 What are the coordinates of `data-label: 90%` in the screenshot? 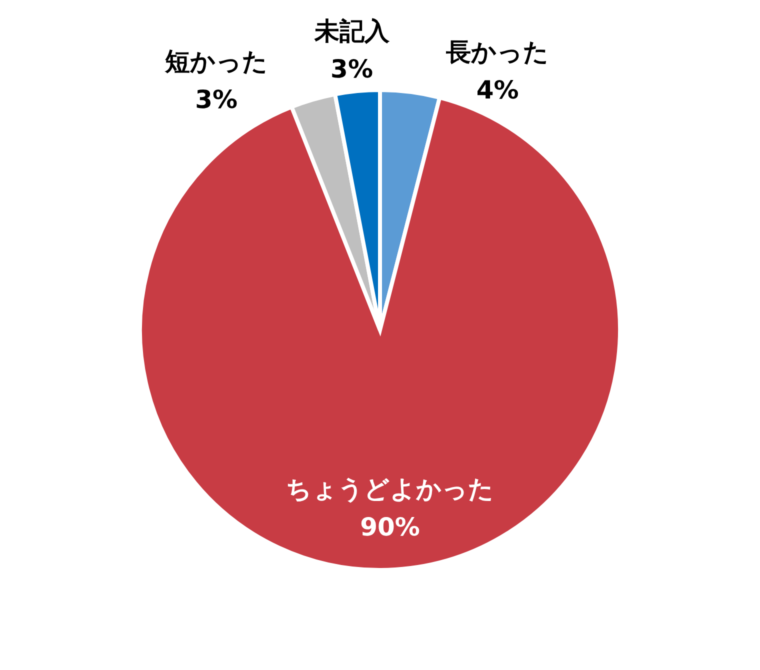 It's located at (390, 527).